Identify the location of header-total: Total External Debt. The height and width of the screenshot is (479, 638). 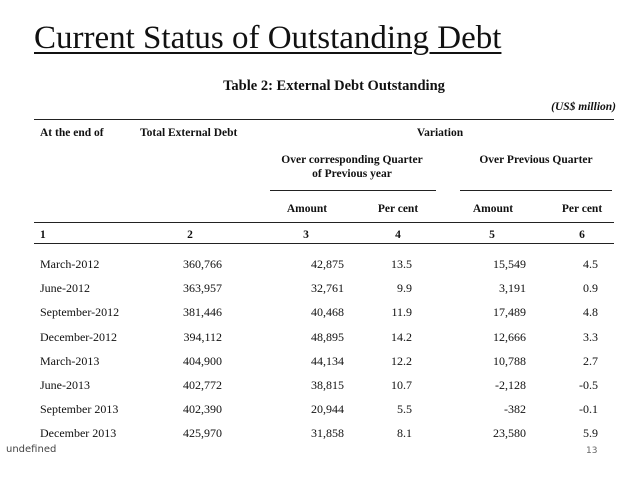
(189, 133).